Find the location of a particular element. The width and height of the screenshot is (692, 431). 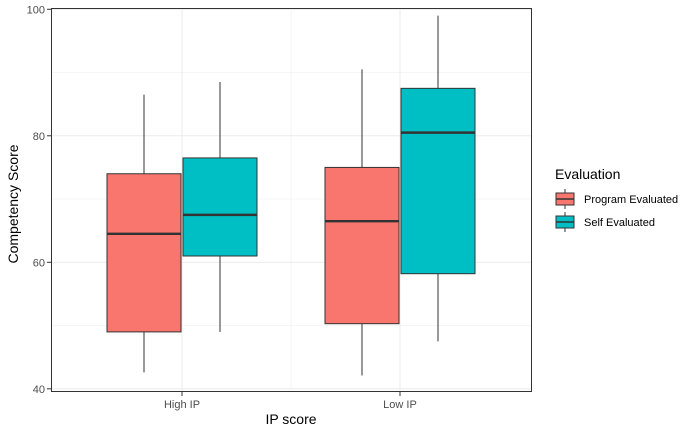

legend-item: Program Evaluated is located at coordinates (616, 199).